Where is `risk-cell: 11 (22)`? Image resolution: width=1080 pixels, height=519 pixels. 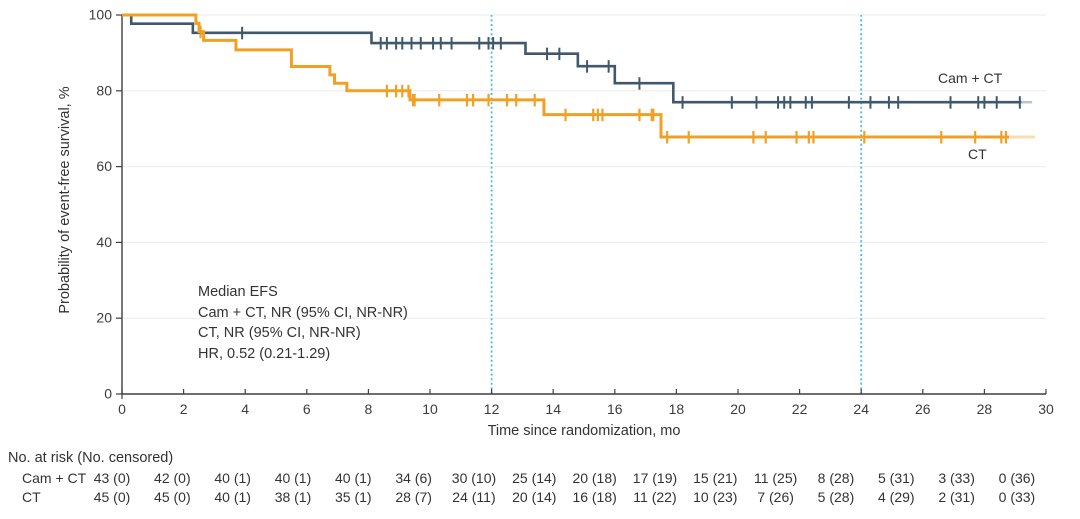
risk-cell: 11 (22) is located at coordinates (655, 497).